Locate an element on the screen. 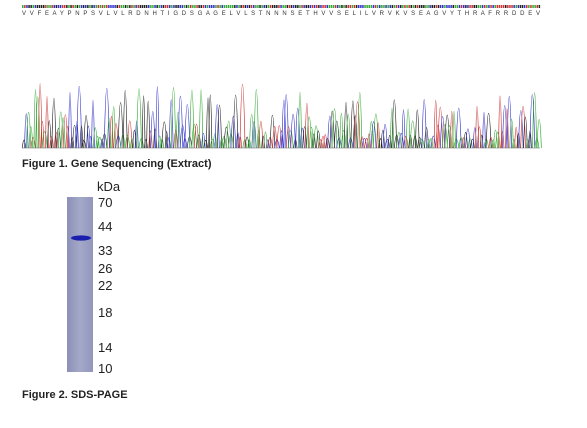 Image resolution: width=587 pixels, height=428 pixels. marker-label: 33 is located at coordinates (105, 250).